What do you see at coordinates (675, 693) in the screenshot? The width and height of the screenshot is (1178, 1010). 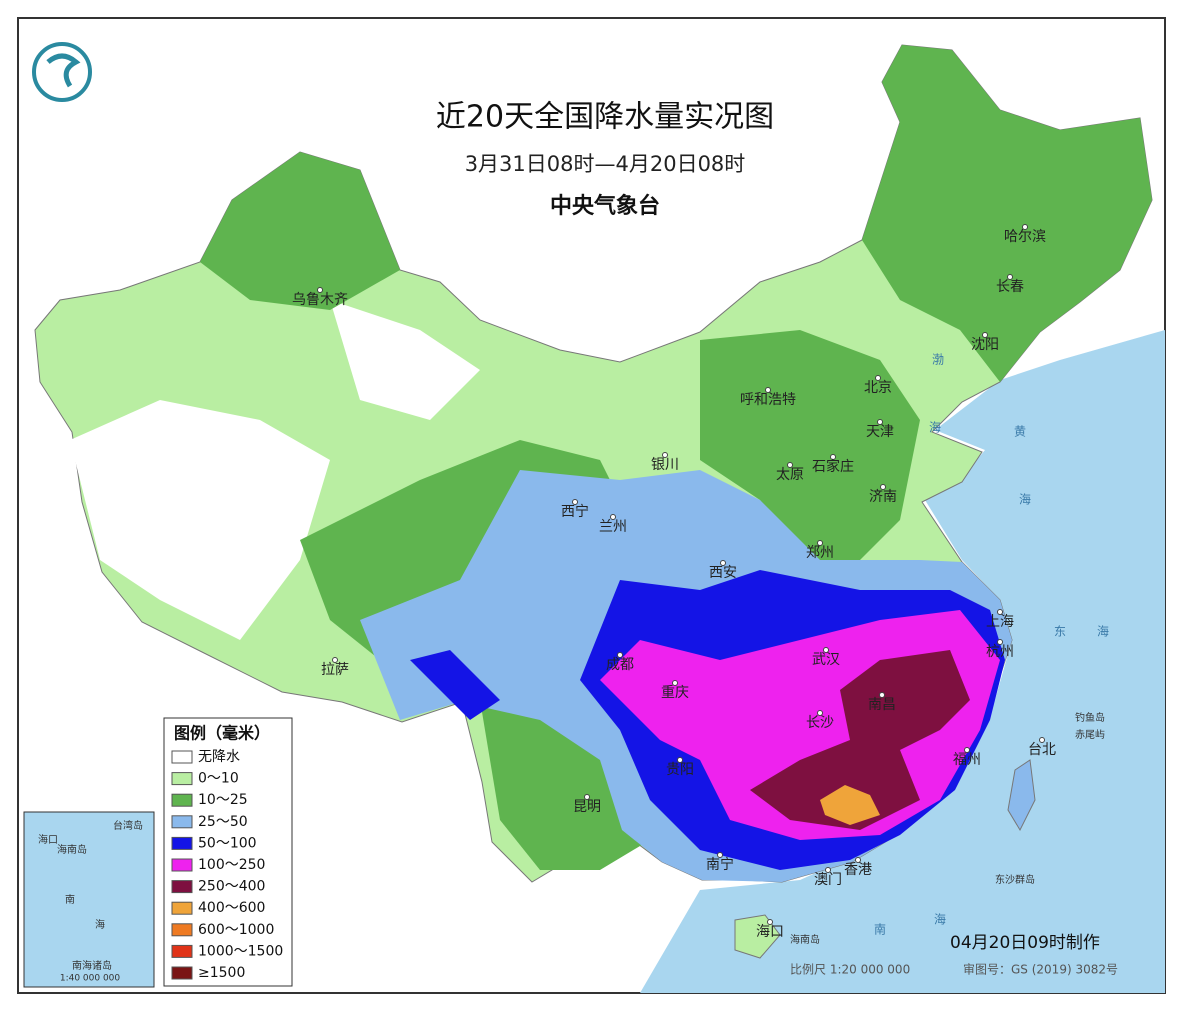 I see `city-label: 重庆` at bounding box center [675, 693].